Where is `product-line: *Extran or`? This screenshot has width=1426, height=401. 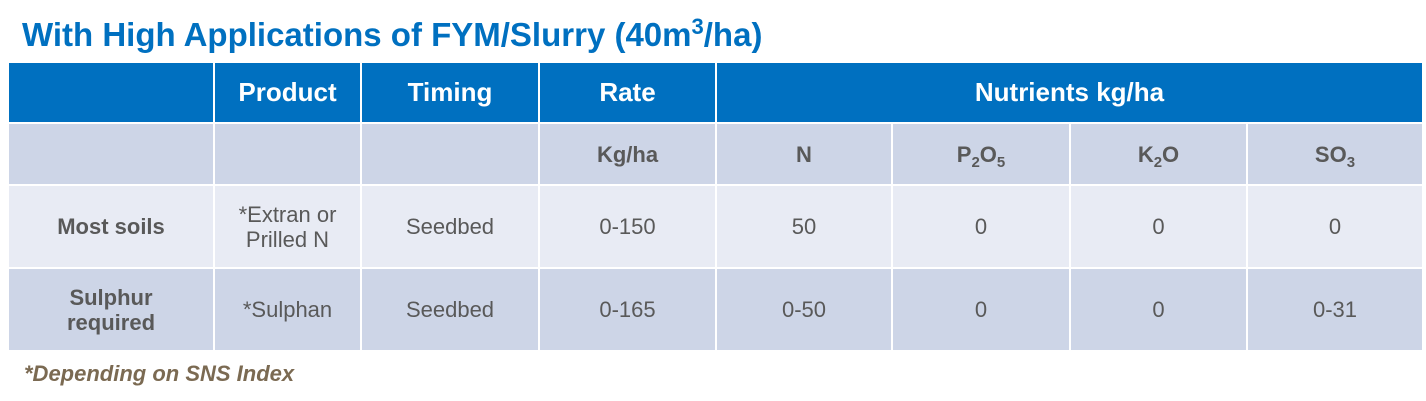 product-line: *Extran or is located at coordinates (287, 214).